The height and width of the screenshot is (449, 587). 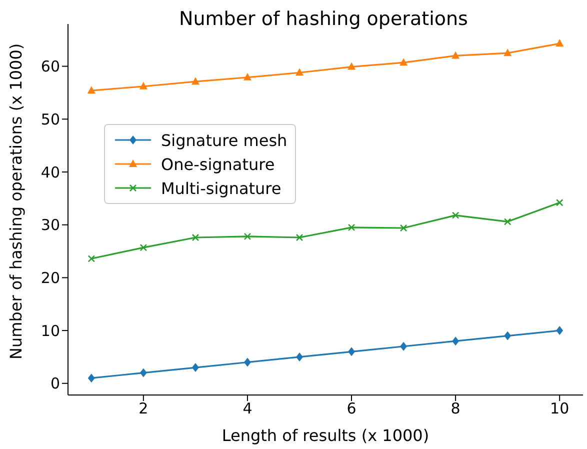 What do you see at coordinates (351, 409) in the screenshot?
I see `x-tick-label: 6` at bounding box center [351, 409].